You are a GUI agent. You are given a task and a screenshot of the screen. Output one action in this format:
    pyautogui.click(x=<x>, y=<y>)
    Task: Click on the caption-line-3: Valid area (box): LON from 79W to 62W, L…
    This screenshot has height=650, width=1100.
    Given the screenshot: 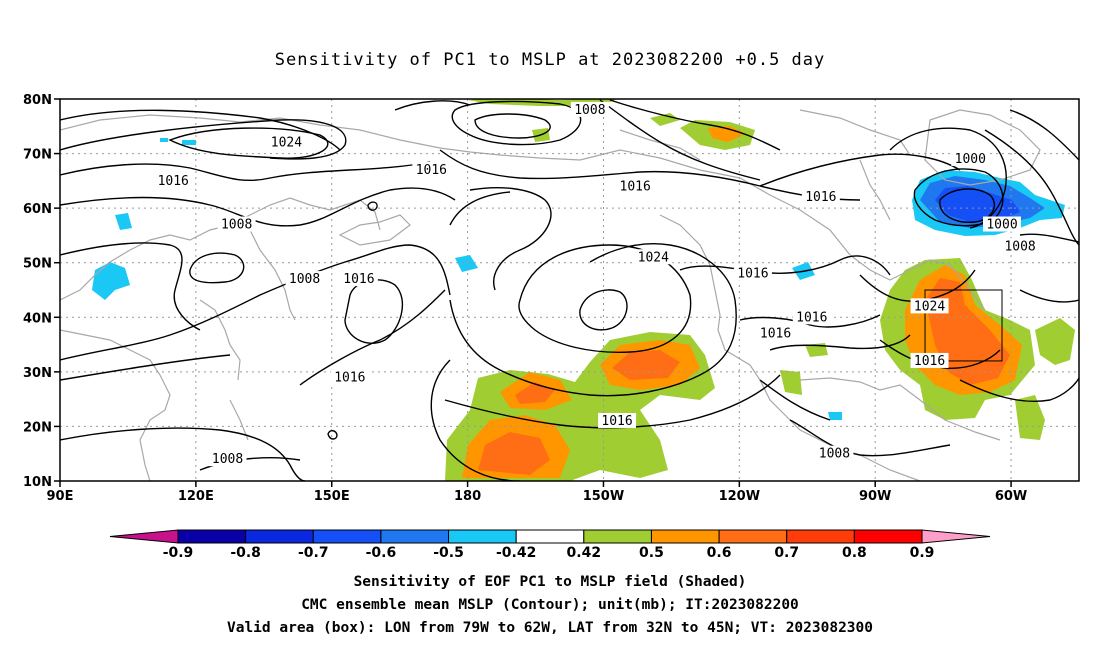 What is the action you would take?
    pyautogui.click(x=549, y=628)
    